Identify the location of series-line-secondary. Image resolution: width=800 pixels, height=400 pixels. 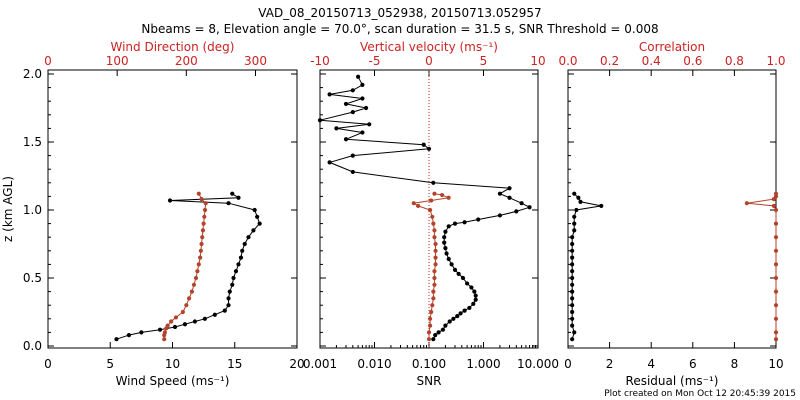
(761, 266).